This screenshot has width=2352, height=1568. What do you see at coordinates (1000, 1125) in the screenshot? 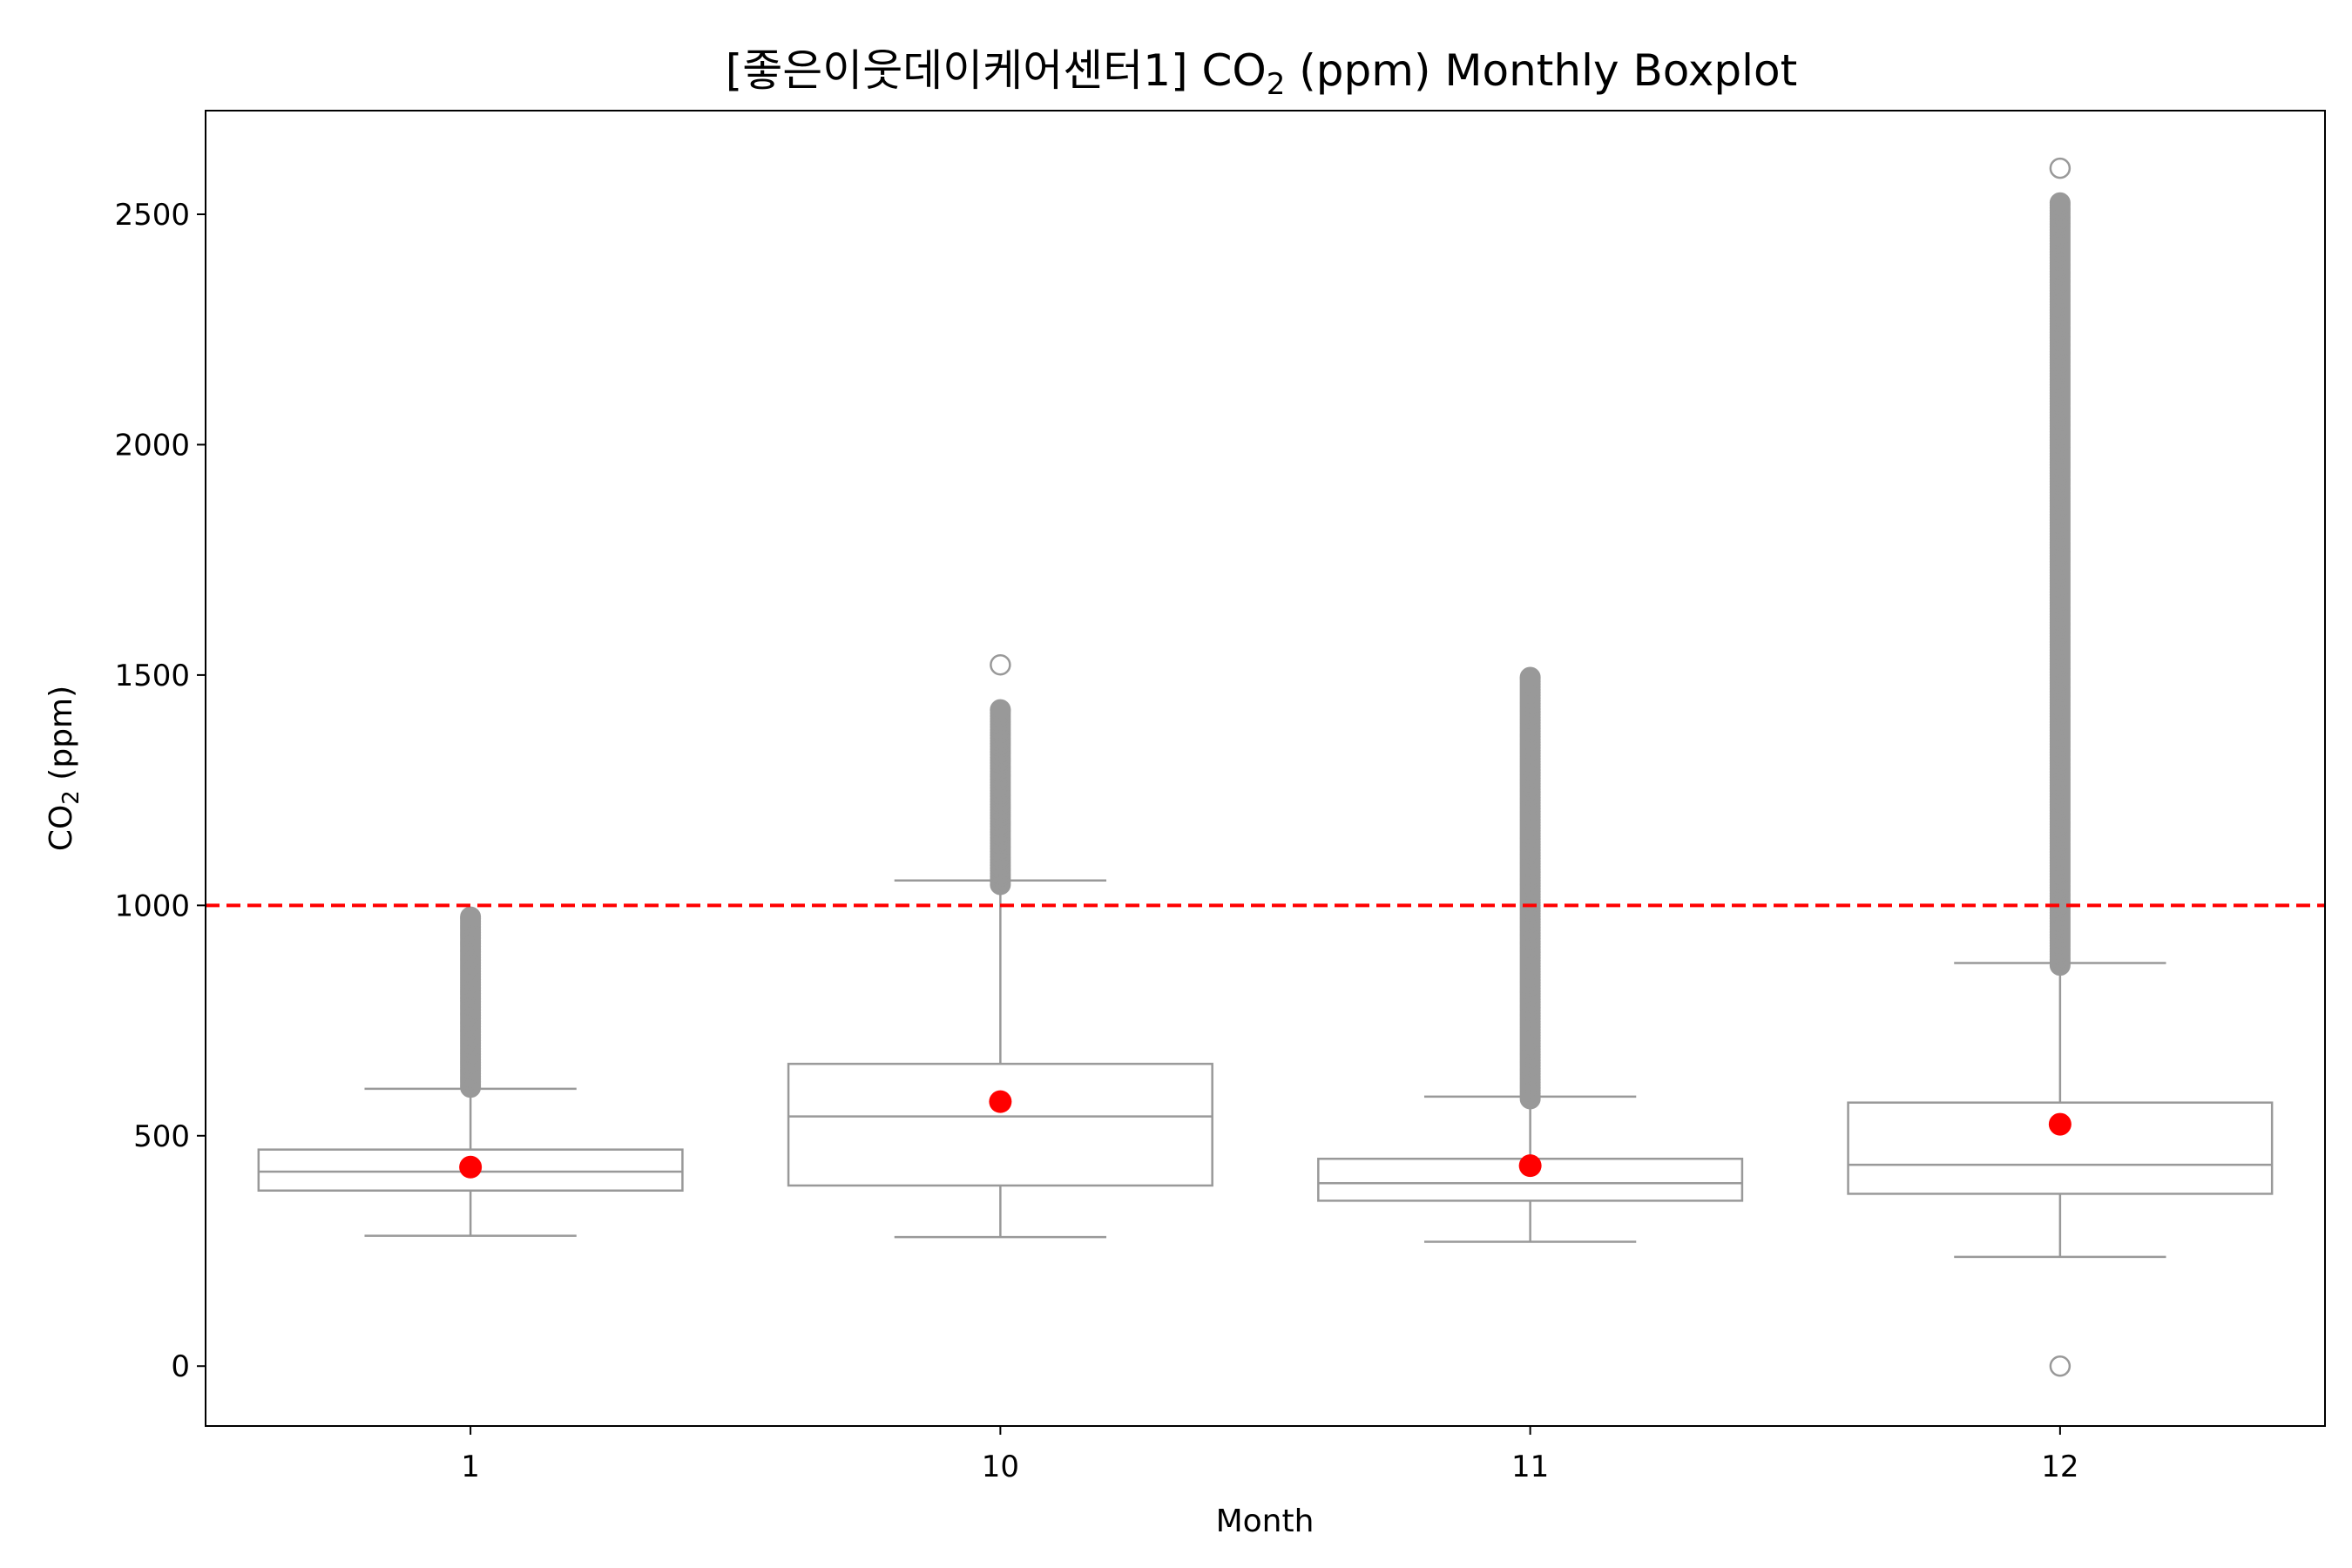
I see `iqr-box` at bounding box center [1000, 1125].